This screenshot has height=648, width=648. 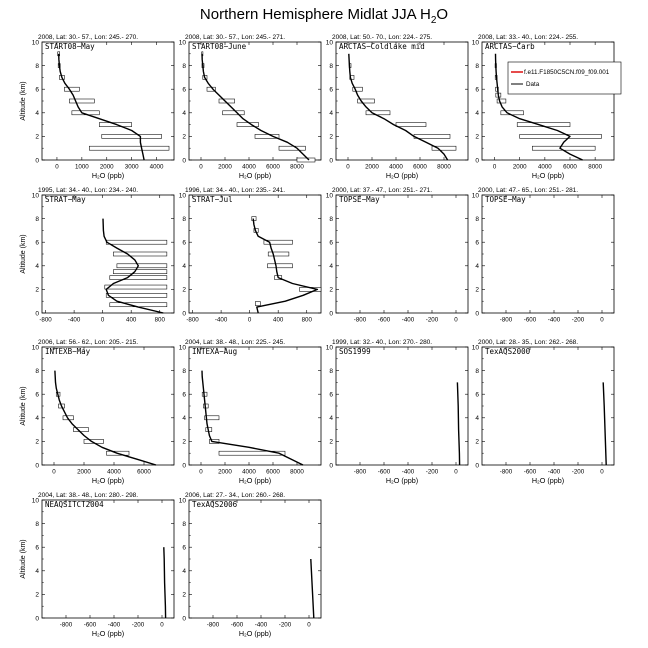 I want to click on panel-header: 2000, Lat: 28.- 35., Lon: 262.- 268., so click(x=528, y=342).